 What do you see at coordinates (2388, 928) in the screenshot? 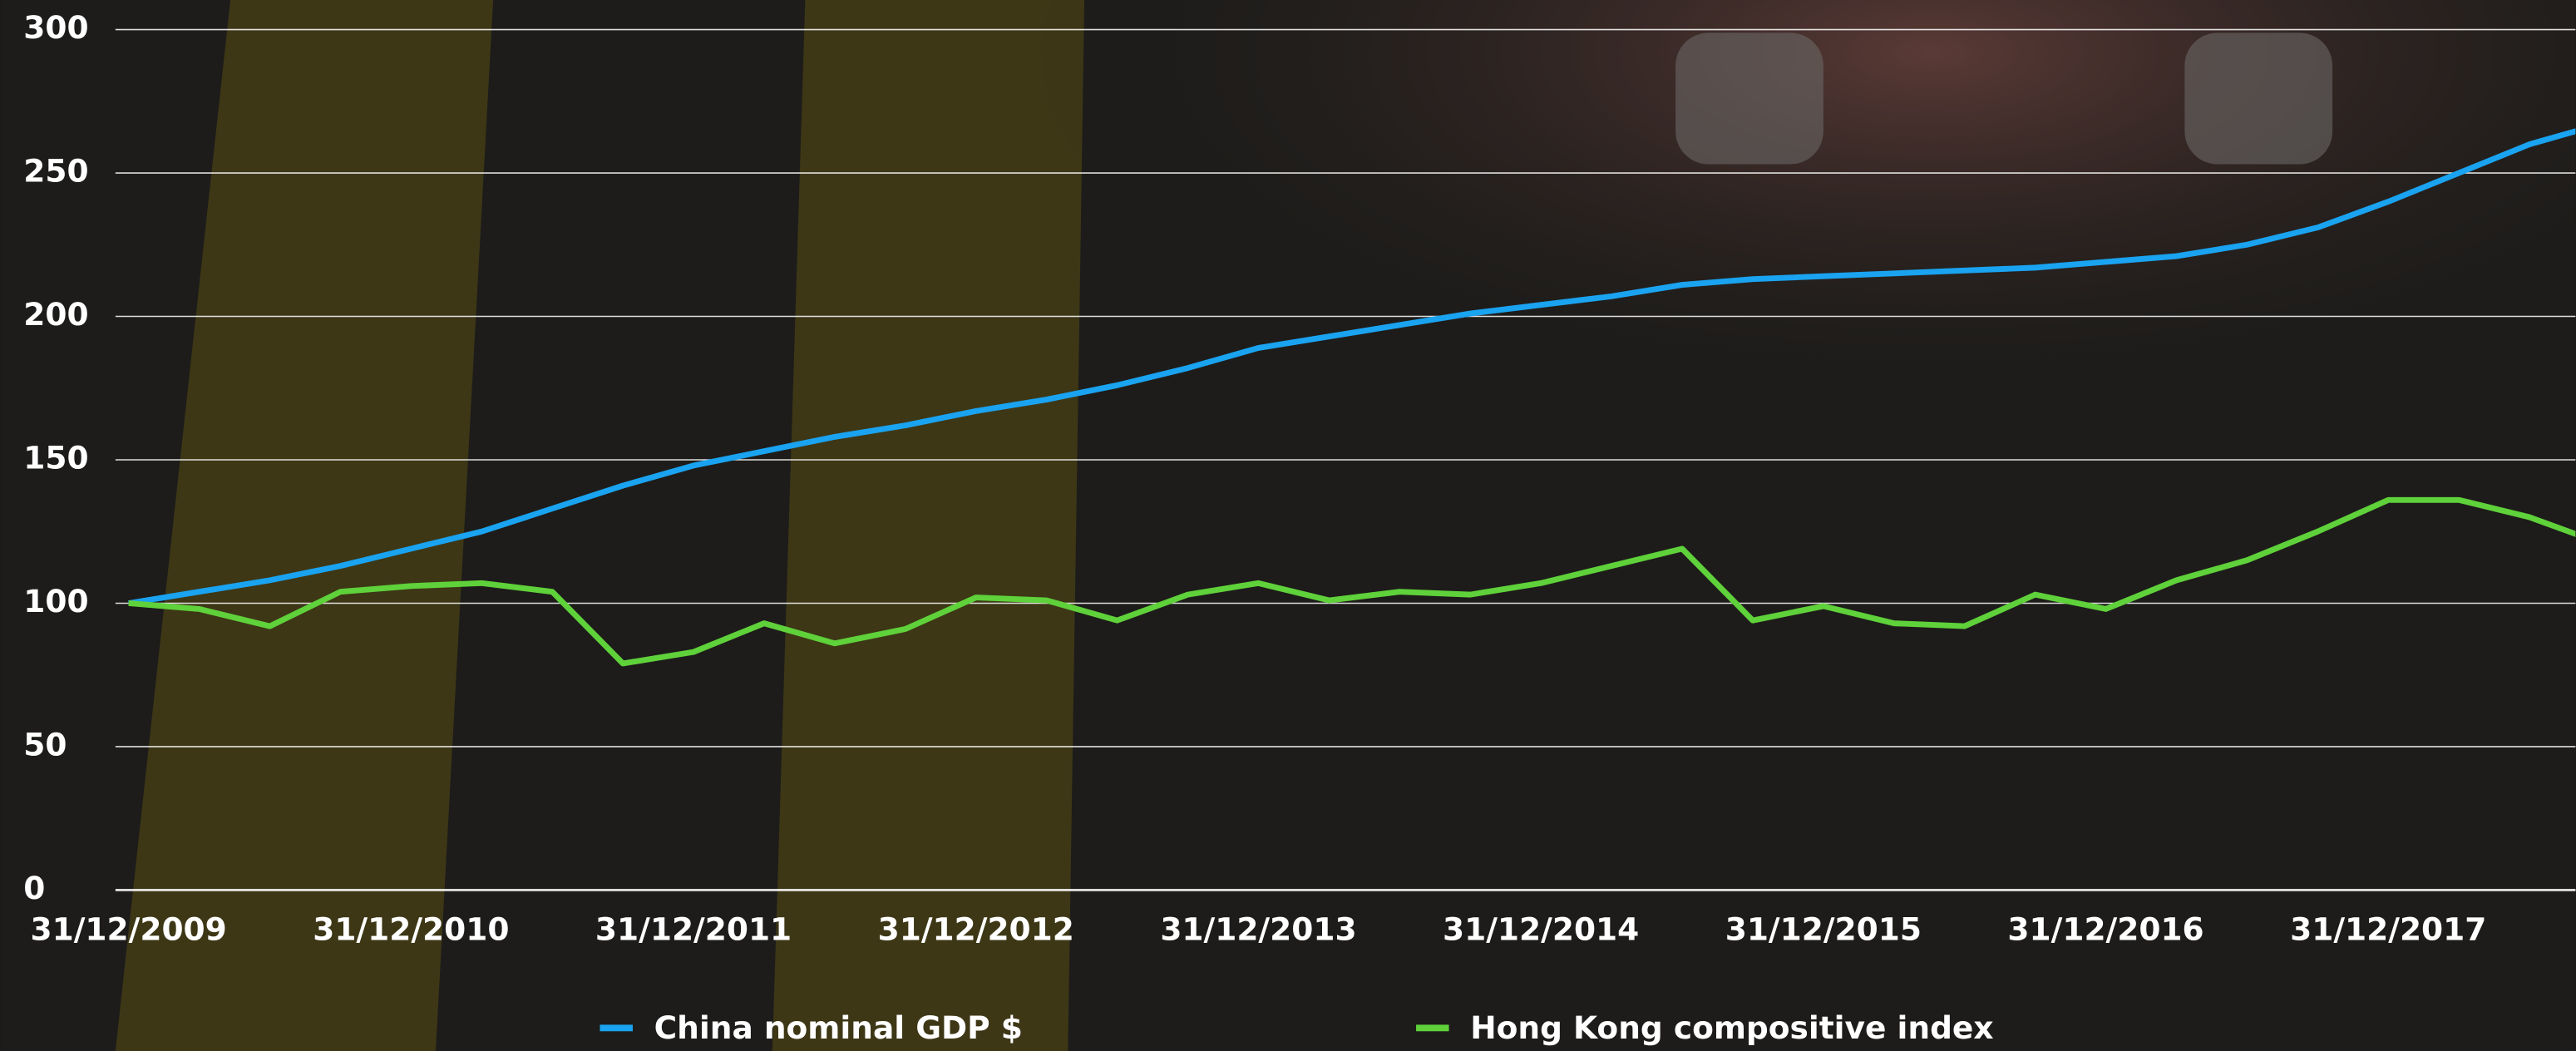
I see `x-tick-label: 31/12/2017` at bounding box center [2388, 928].